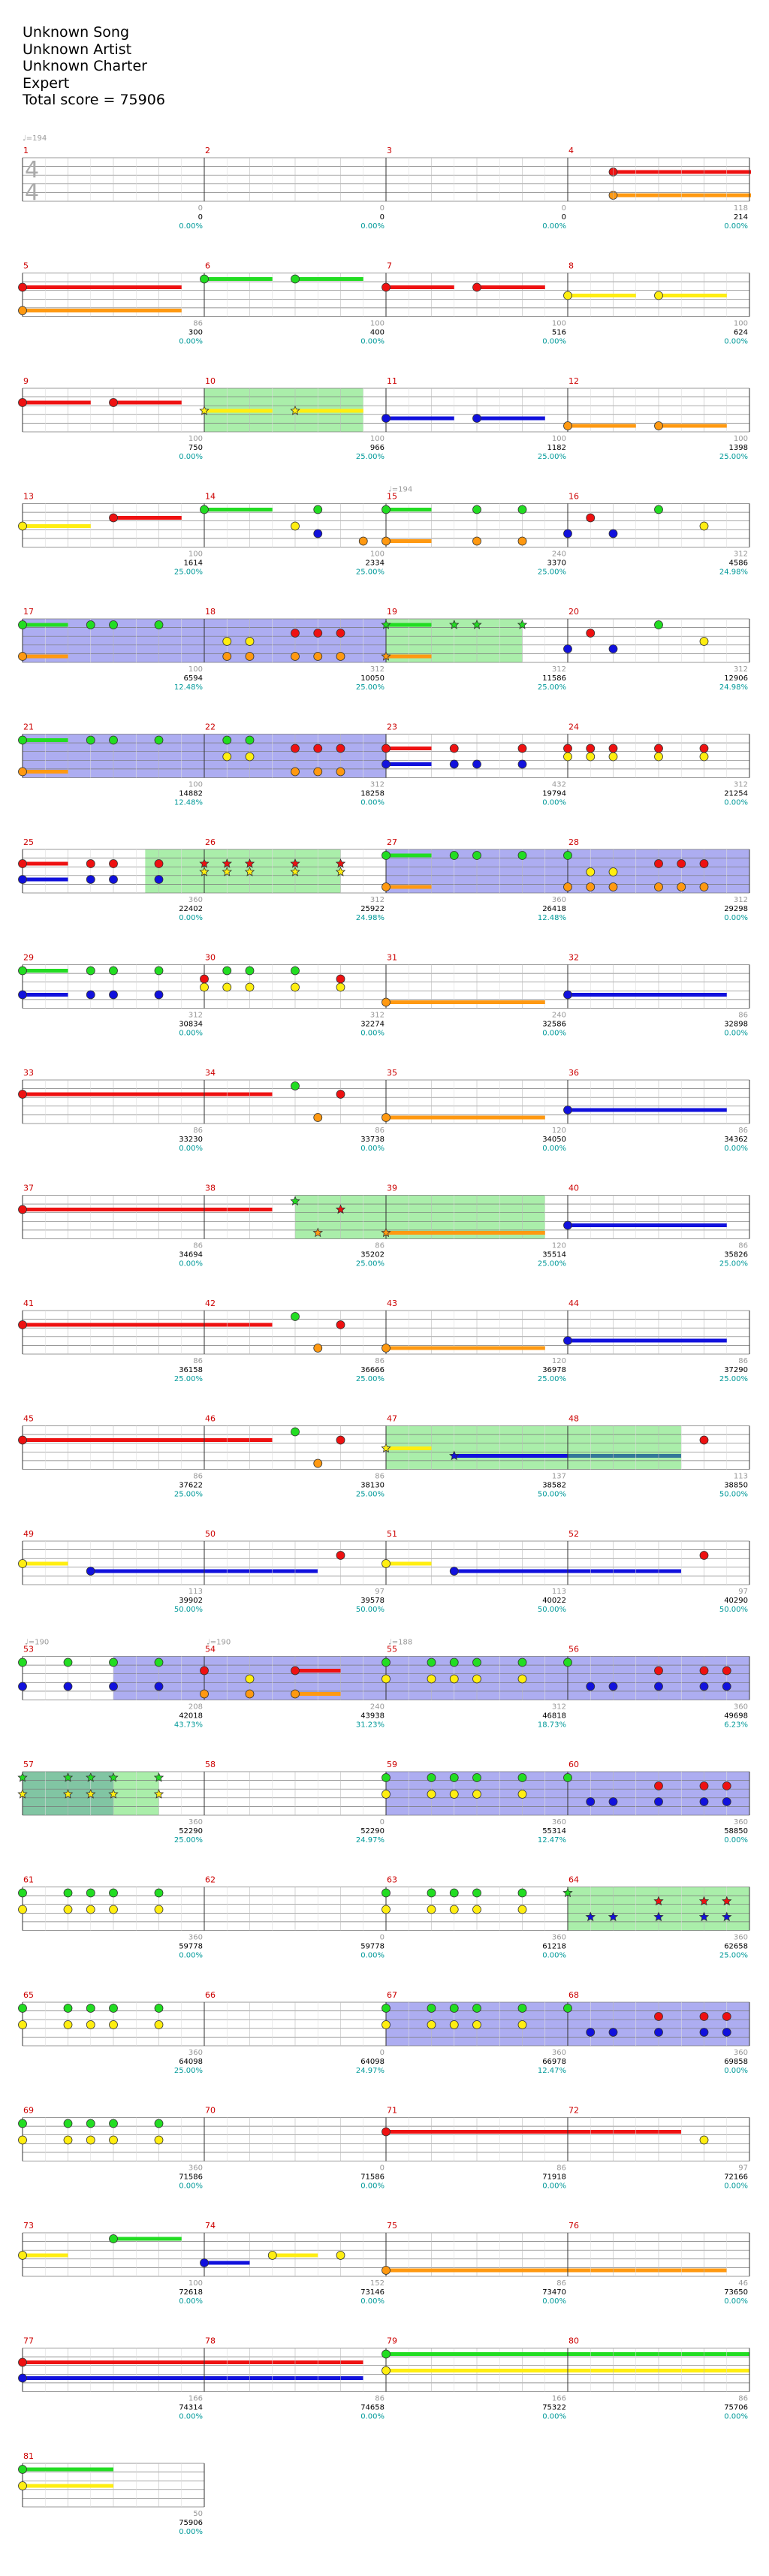 Image resolution: width=769 pixels, height=2576 pixels. Describe the element at coordinates (554, 2062) in the screenshot. I see `measure-score: 66978` at that location.